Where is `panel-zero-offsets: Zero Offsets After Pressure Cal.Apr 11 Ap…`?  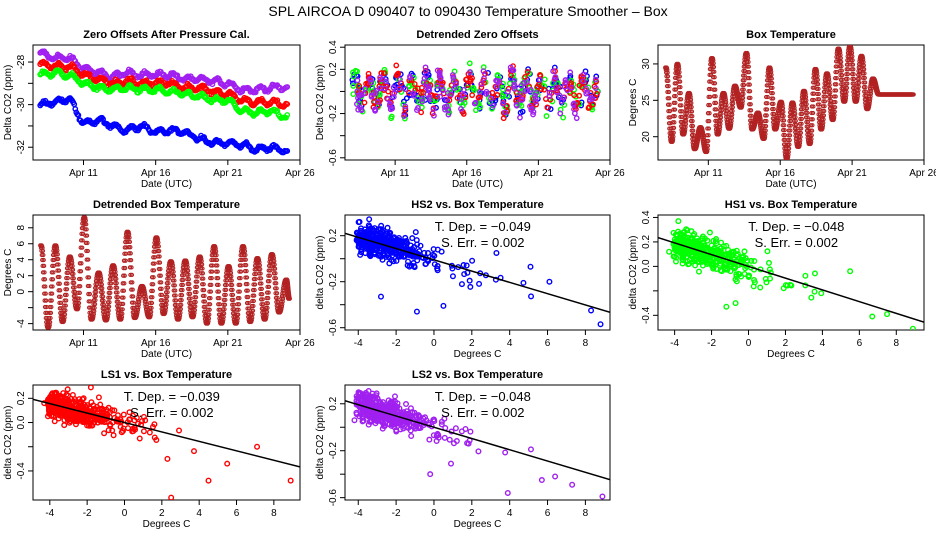 panel-zero-offsets: Zero Offsets After Pressure Cal.Apr 11 Ap… is located at coordinates (159, 109).